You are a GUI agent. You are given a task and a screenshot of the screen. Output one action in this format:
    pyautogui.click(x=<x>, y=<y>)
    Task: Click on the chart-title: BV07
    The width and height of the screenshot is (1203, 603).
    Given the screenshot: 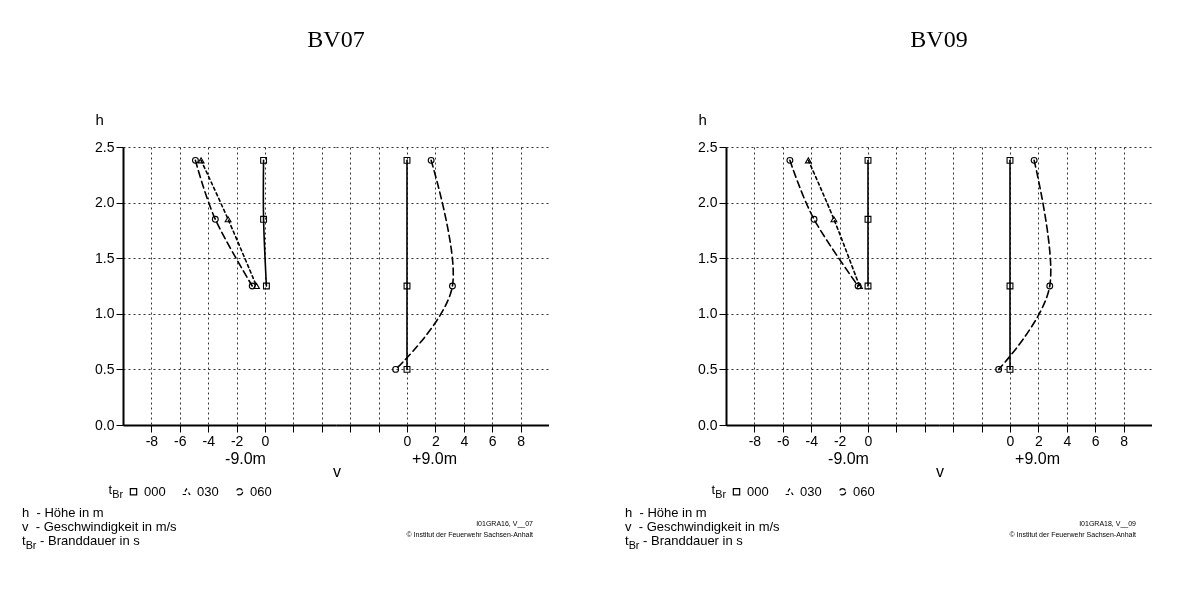 What is the action you would take?
    pyautogui.click(x=336, y=39)
    